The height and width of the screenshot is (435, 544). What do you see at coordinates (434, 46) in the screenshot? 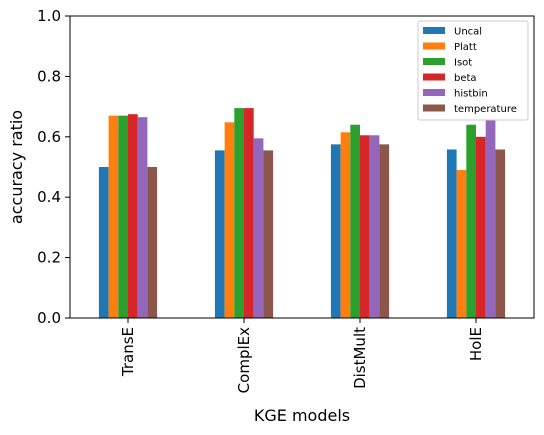
I see `legend-swatch-platt` at bounding box center [434, 46].